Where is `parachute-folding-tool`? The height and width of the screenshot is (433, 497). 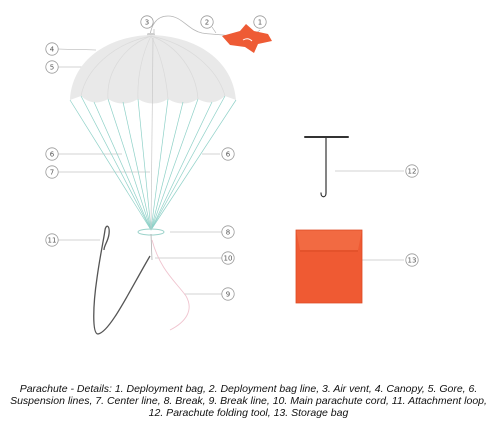 parachute-folding-tool is located at coordinates (326, 167).